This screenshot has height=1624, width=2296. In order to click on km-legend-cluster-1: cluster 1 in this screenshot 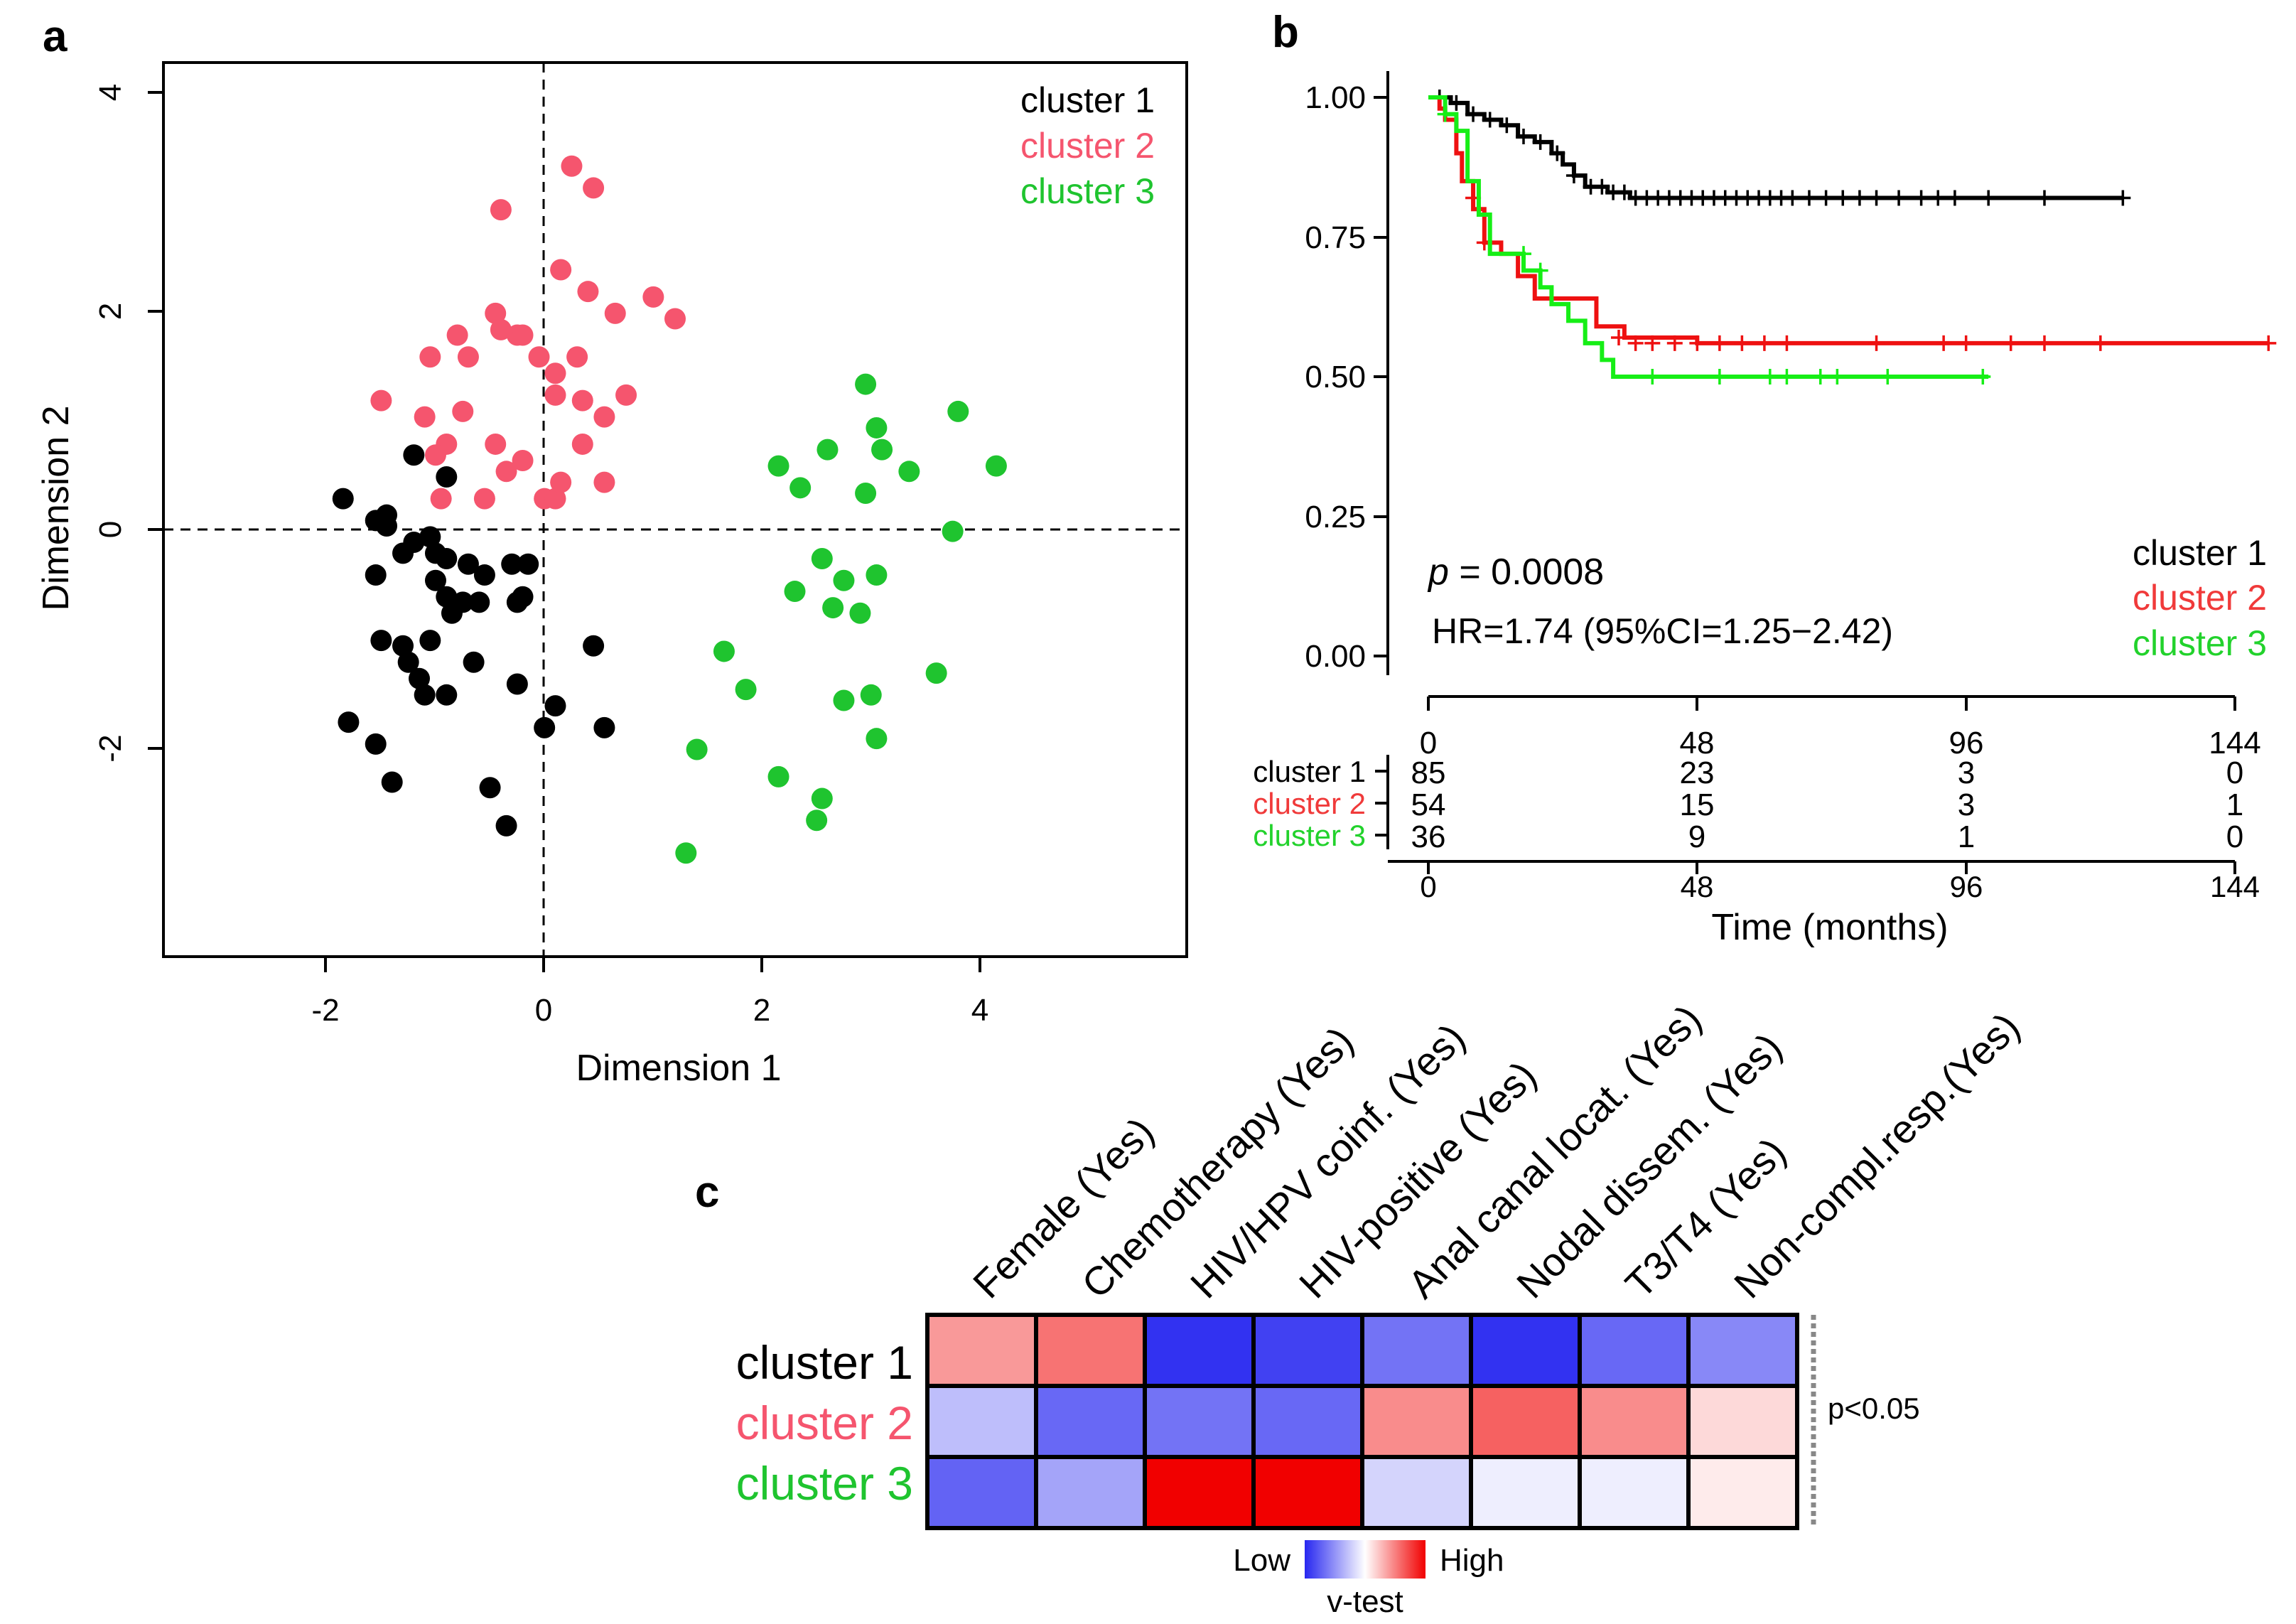, I will do `click(2200, 553)`.